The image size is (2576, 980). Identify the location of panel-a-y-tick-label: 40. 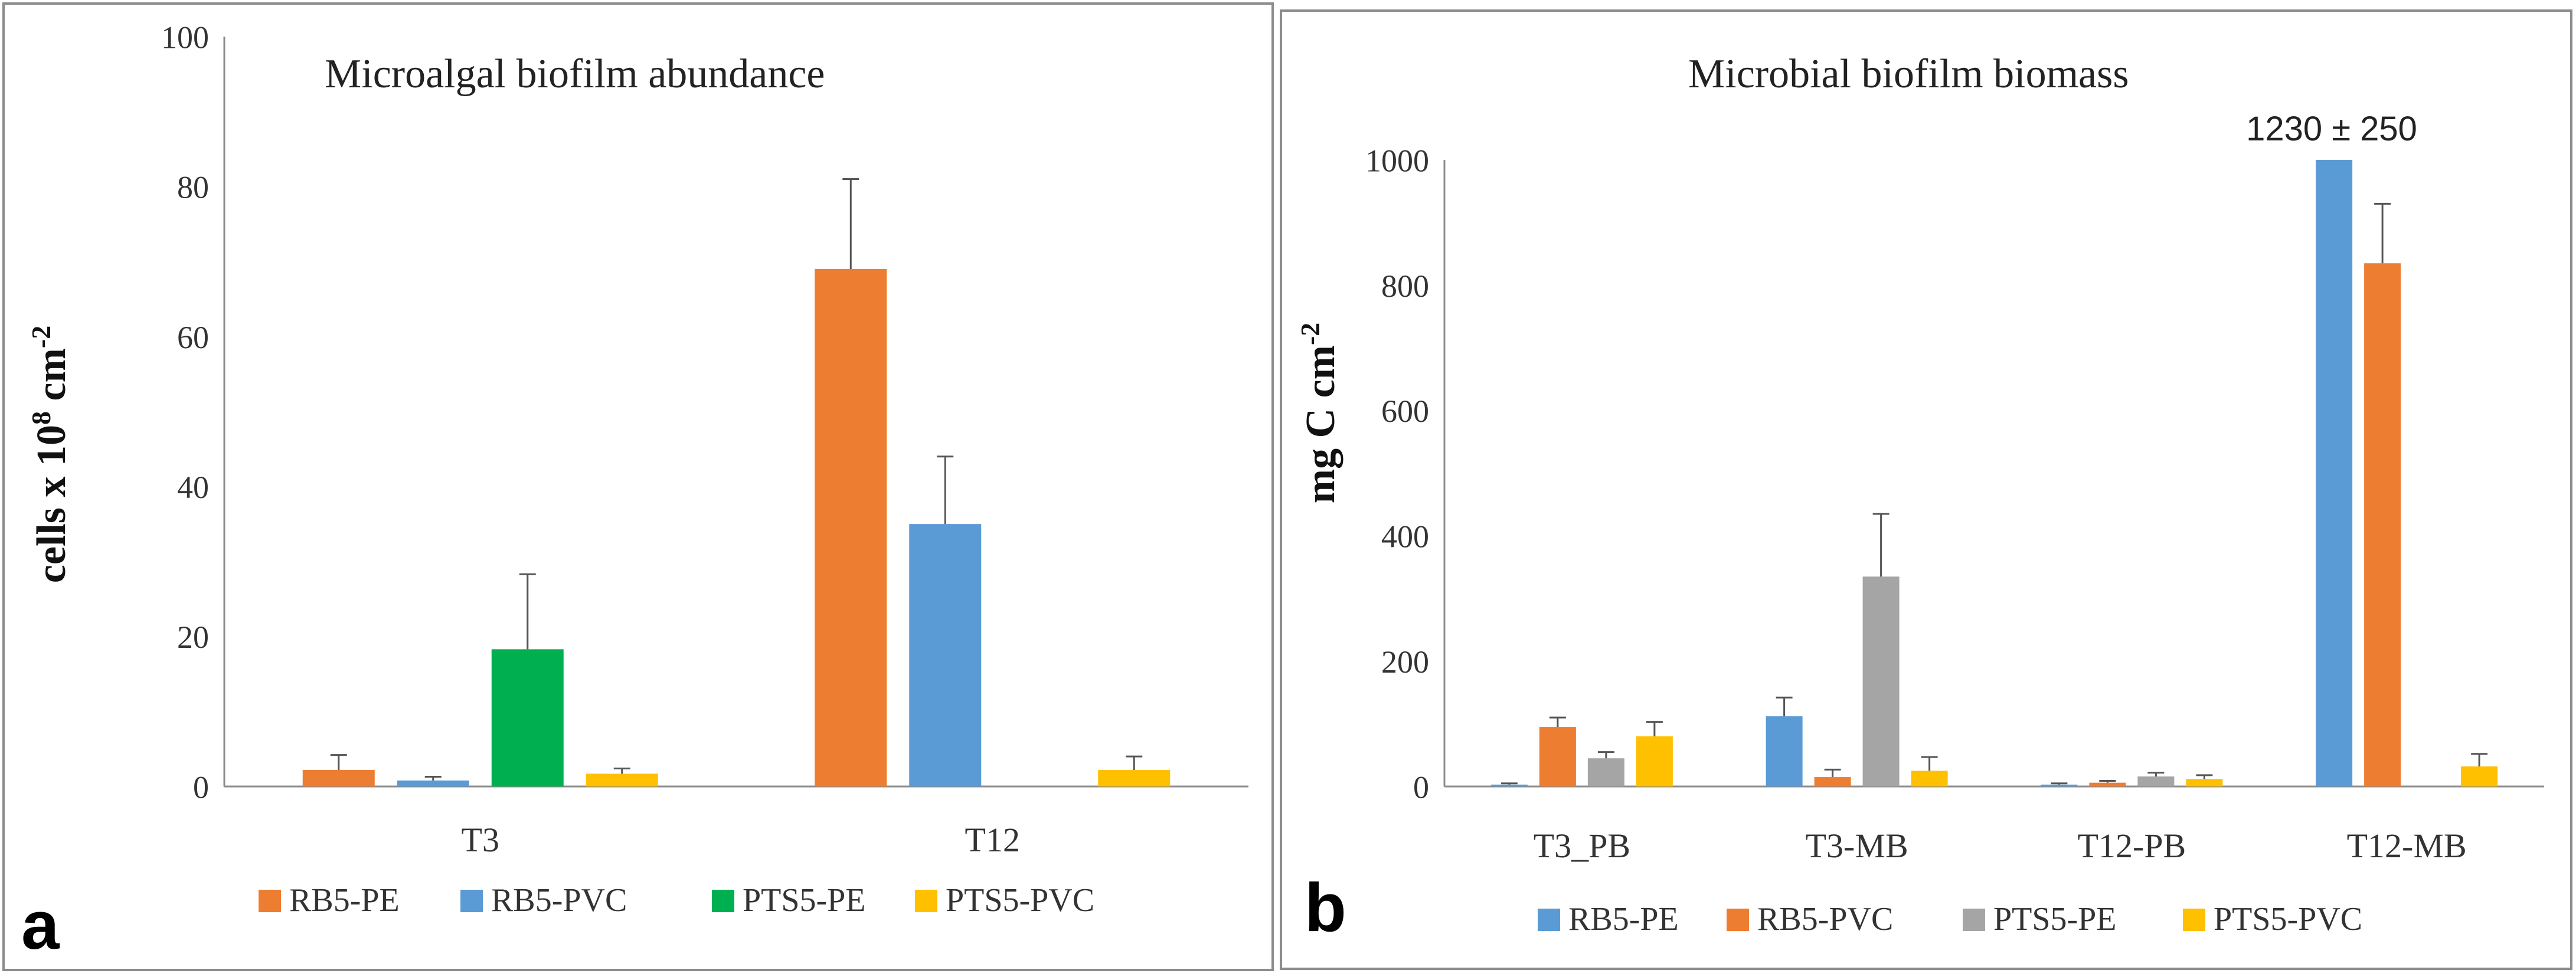
(193, 487).